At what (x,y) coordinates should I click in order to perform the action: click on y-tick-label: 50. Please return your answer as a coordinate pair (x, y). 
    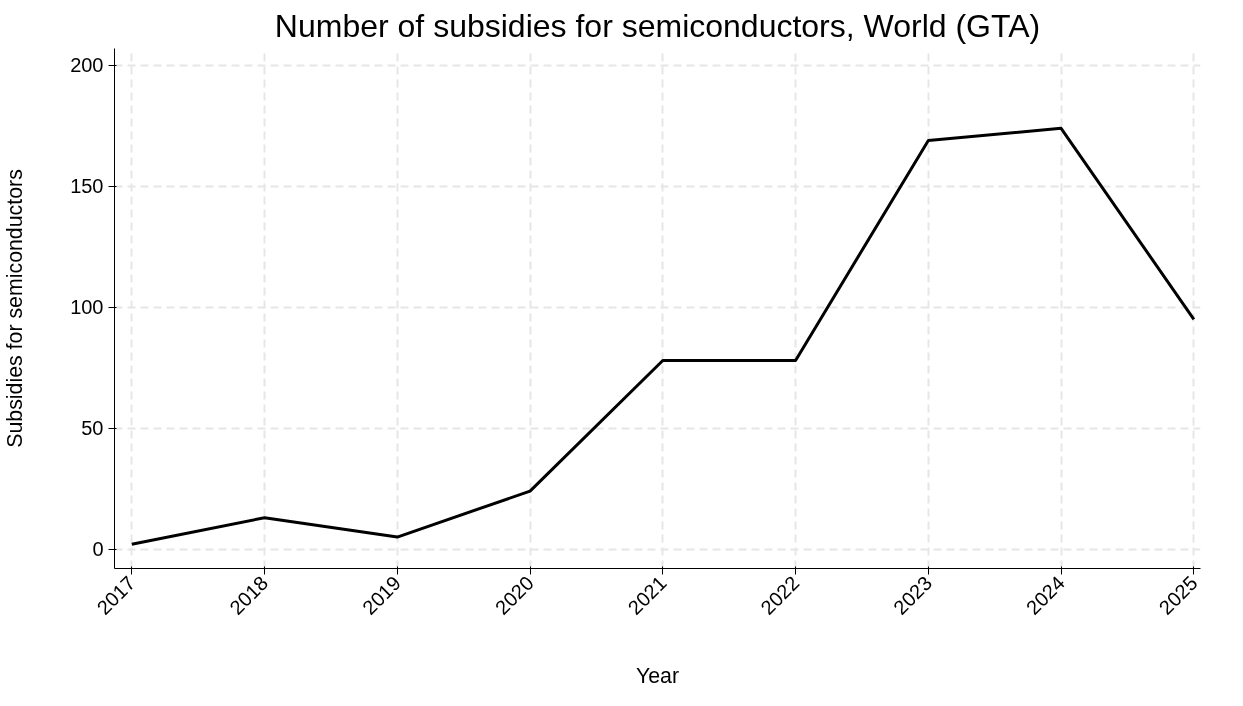
    Looking at the image, I should click on (92, 428).